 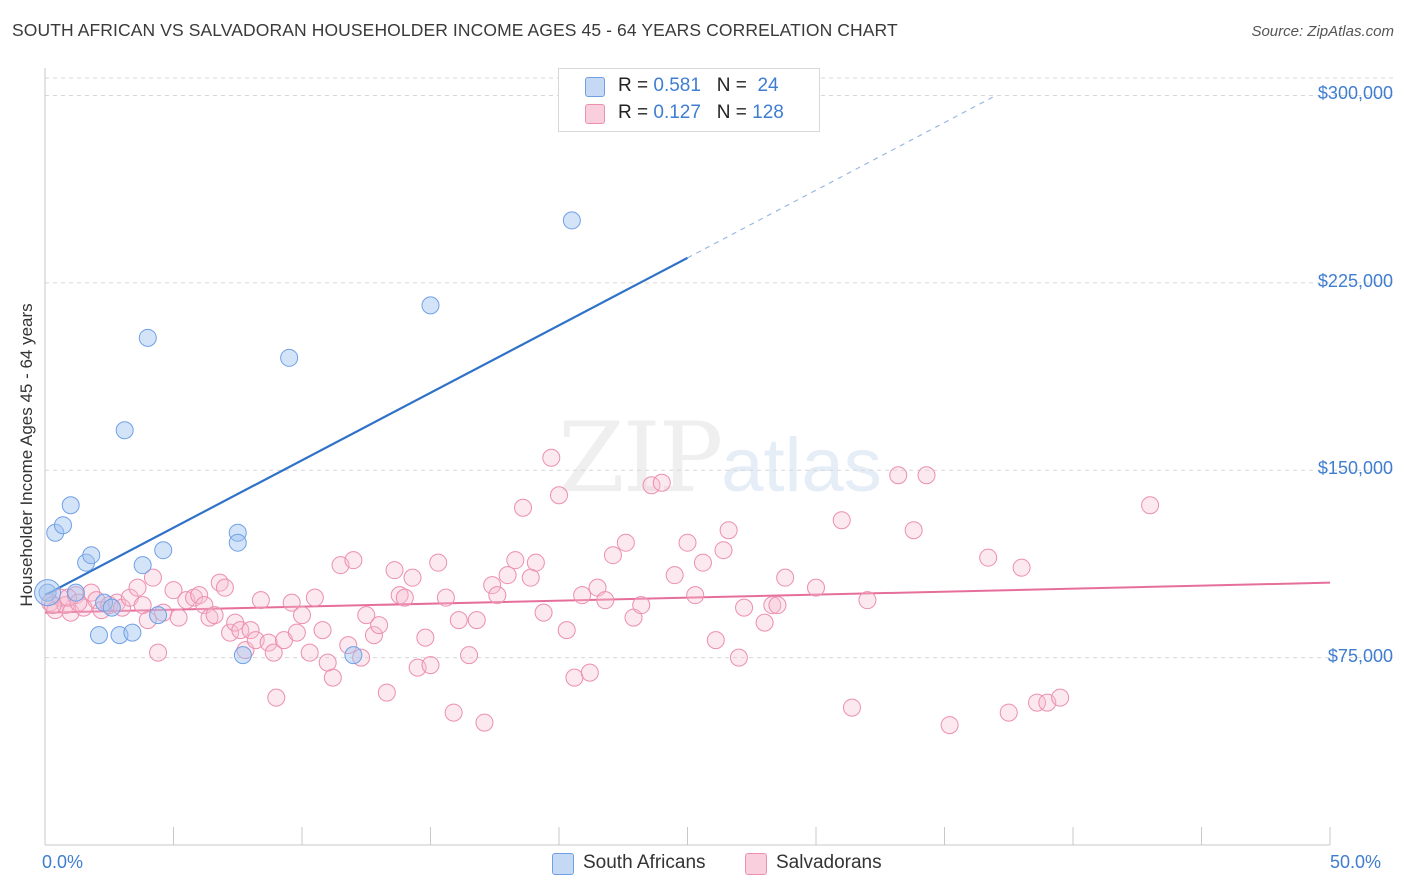 What do you see at coordinates (801, 465) in the screenshot?
I see `watermark-atlas: atlas` at bounding box center [801, 465].